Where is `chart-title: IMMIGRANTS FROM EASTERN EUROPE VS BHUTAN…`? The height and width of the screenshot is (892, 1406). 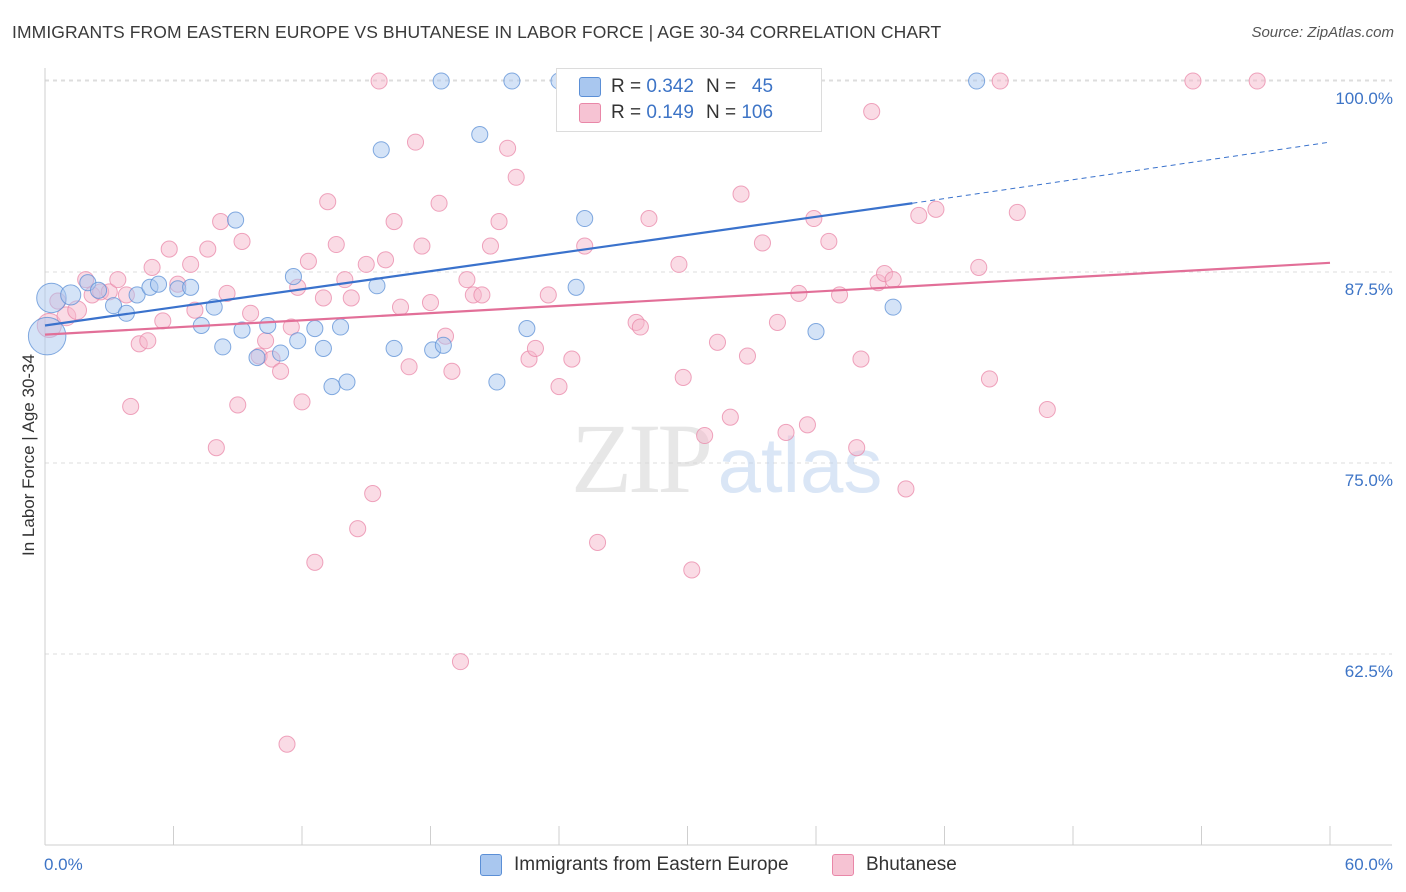 chart-title: IMMIGRANTS FROM EASTERN EUROPE VS BHUTAN… is located at coordinates (477, 32).